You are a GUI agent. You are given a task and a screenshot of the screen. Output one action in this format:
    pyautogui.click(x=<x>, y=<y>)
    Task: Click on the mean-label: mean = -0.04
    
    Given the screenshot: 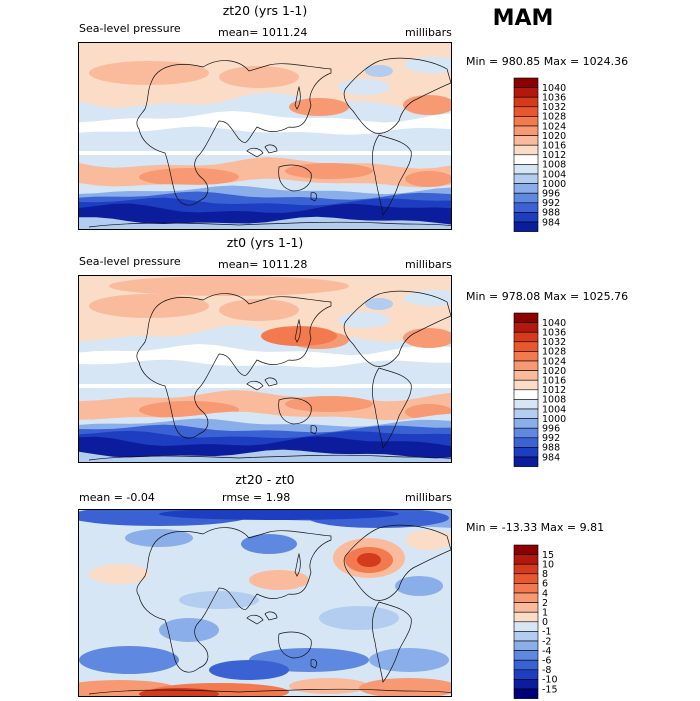 What is the action you would take?
    pyautogui.click(x=117, y=497)
    